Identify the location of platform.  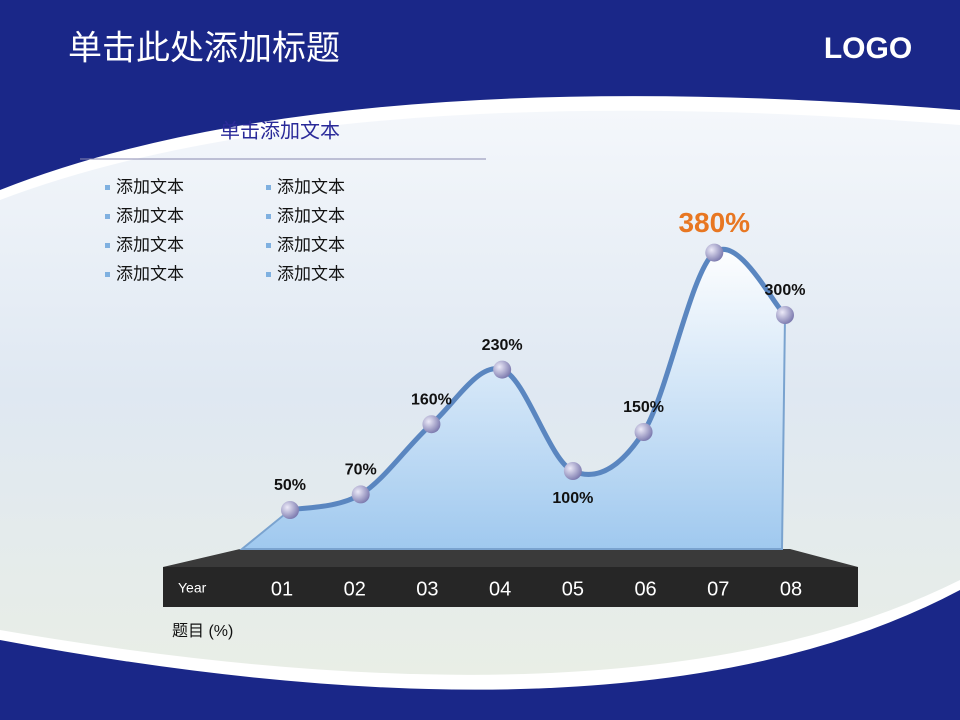
(510, 587).